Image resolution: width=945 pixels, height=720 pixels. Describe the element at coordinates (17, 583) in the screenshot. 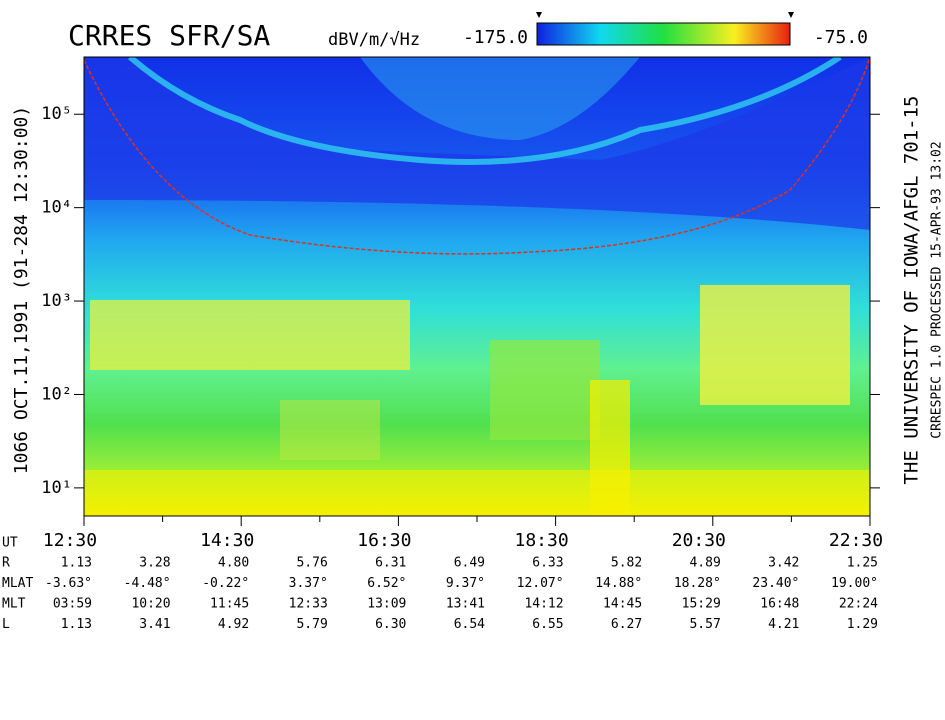

I see `ephemeris-label: MLAT` at that location.